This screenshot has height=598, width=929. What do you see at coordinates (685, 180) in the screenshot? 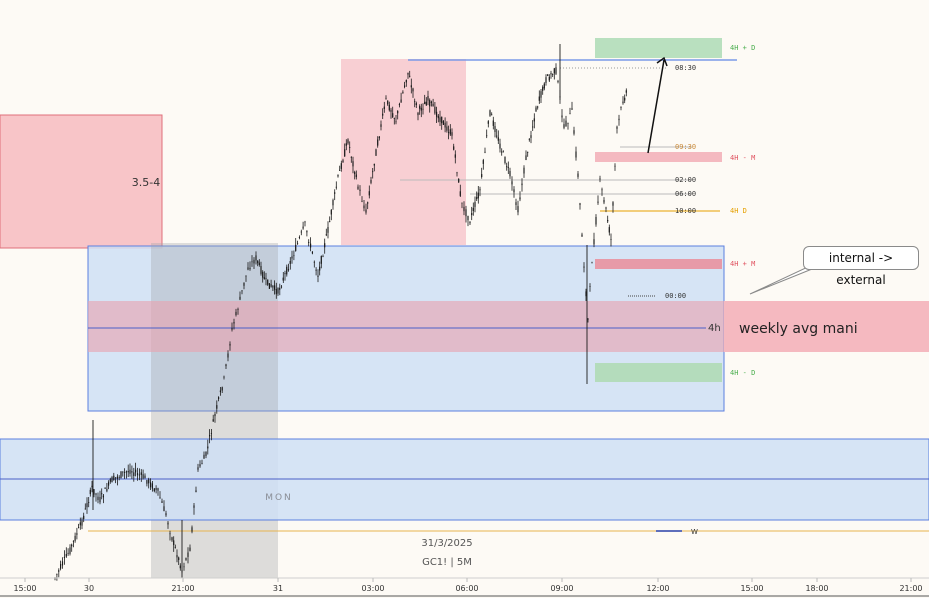
I see `label-time-0200: 02:00` at bounding box center [685, 180].